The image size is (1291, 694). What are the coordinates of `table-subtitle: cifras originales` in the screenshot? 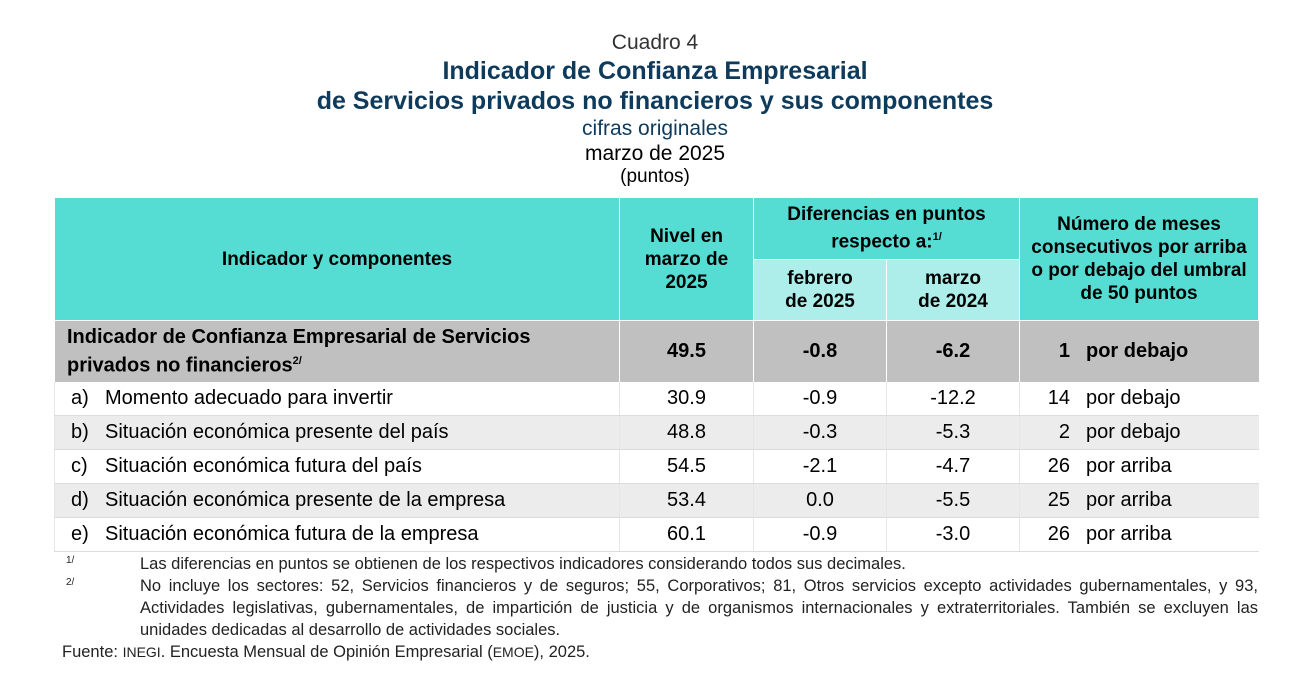 It's located at (655, 128).